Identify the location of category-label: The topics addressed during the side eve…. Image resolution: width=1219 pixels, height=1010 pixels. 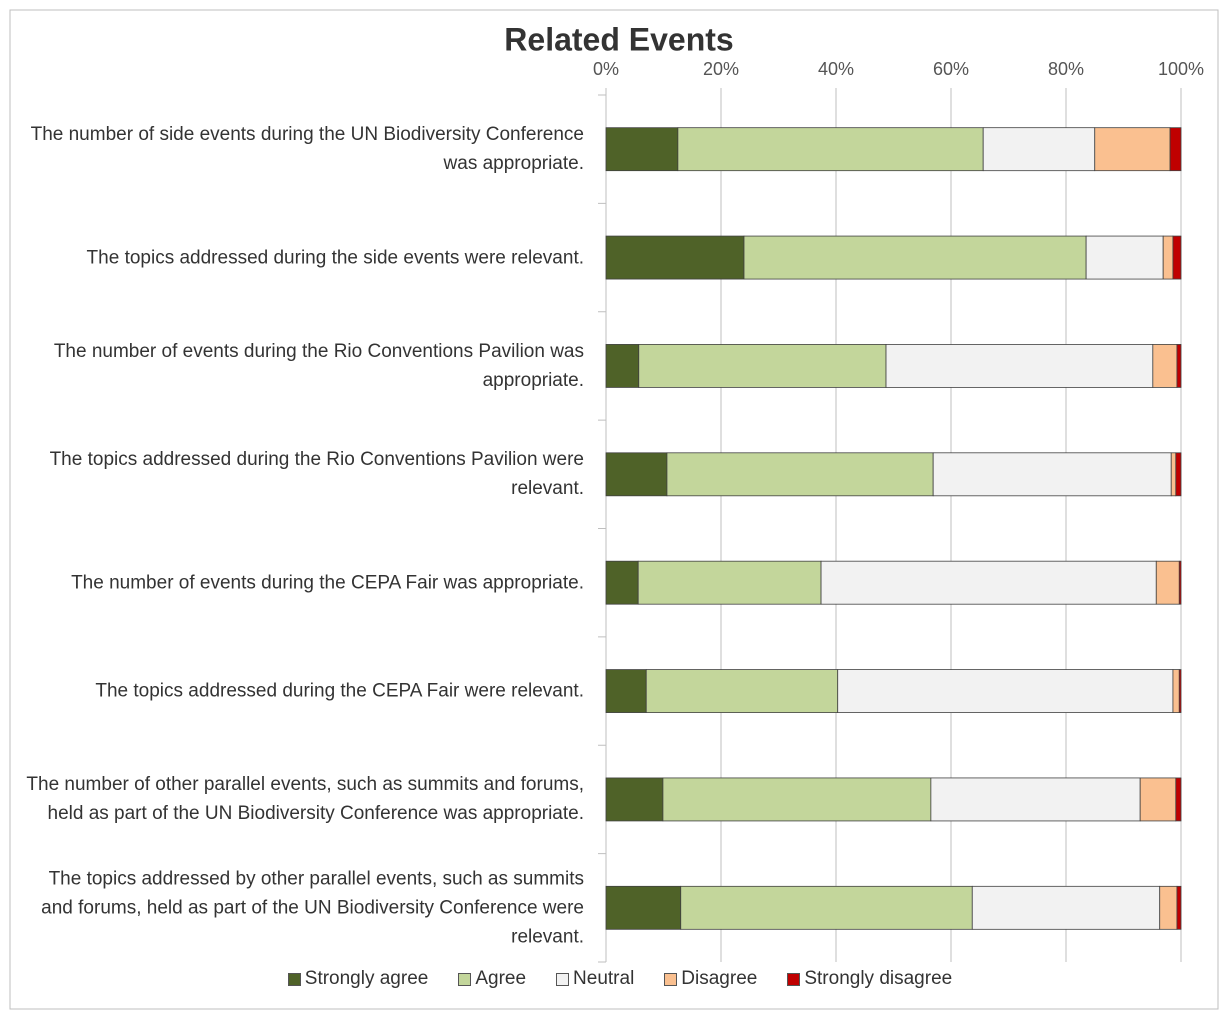
(335, 258).